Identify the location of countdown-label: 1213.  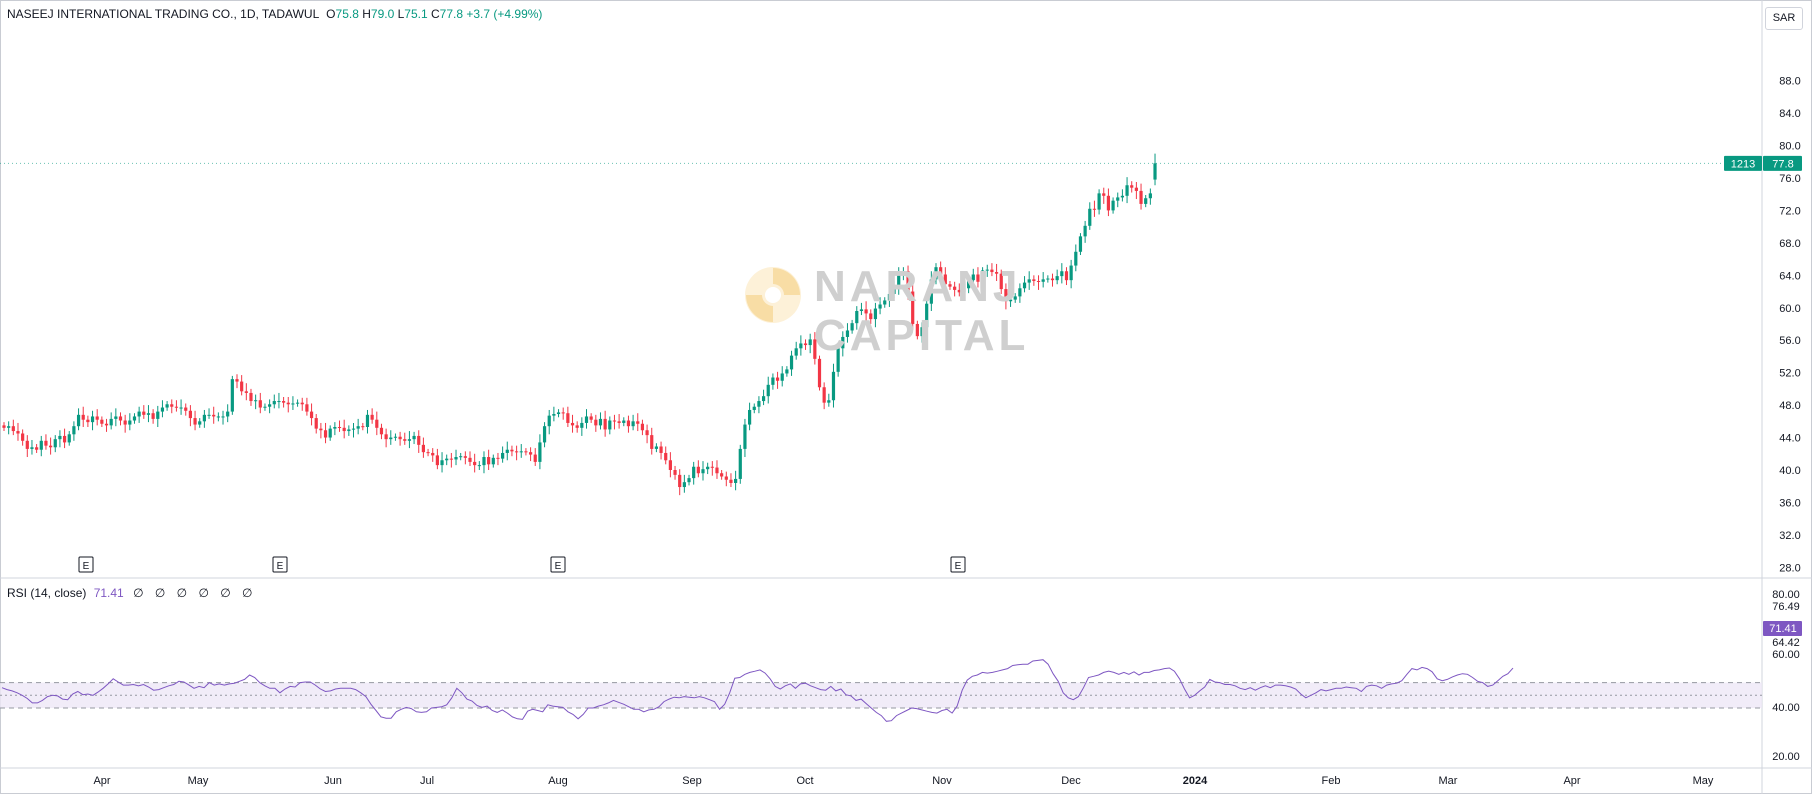
(1743, 164).